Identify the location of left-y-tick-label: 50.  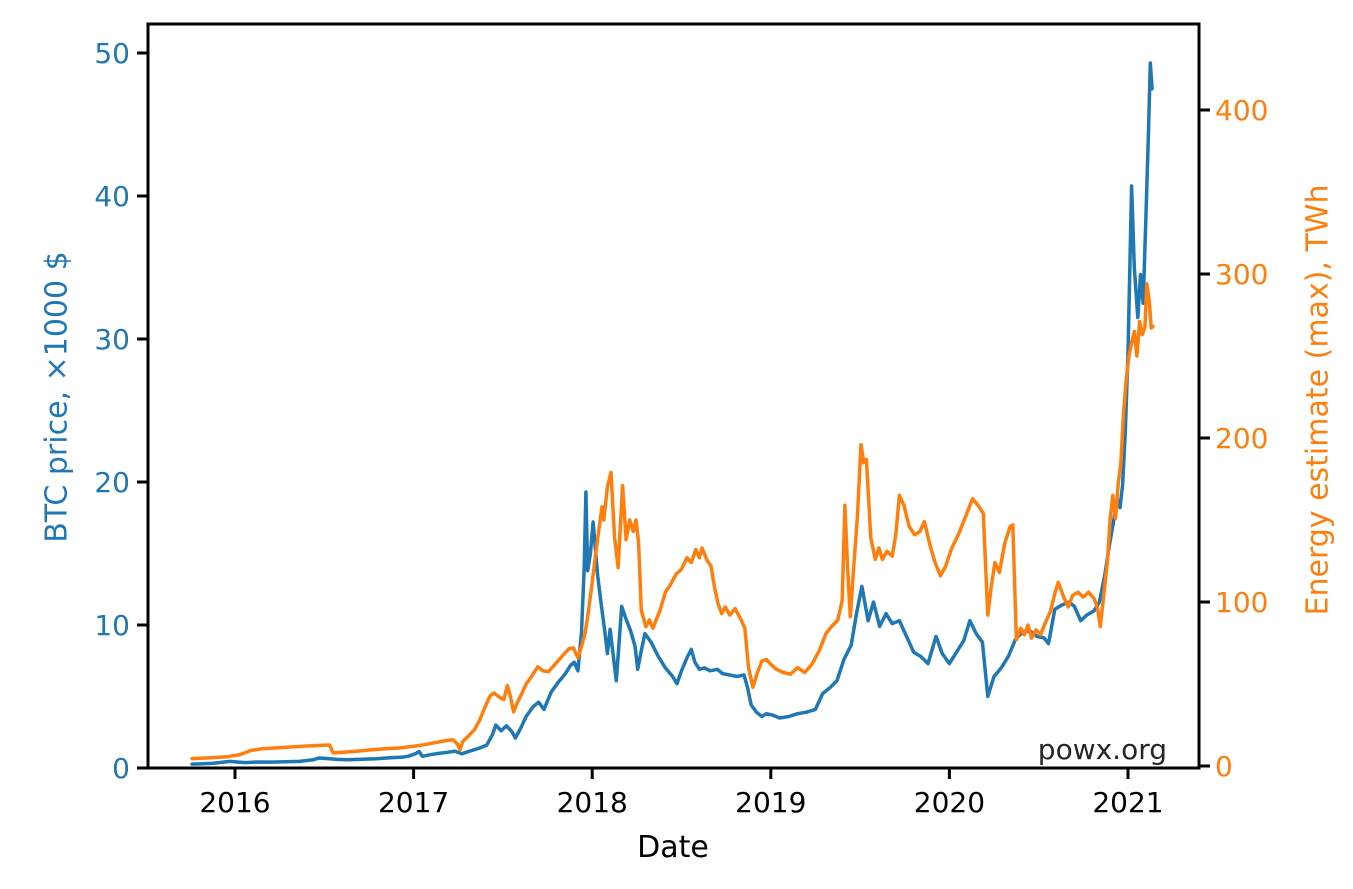
(112, 53).